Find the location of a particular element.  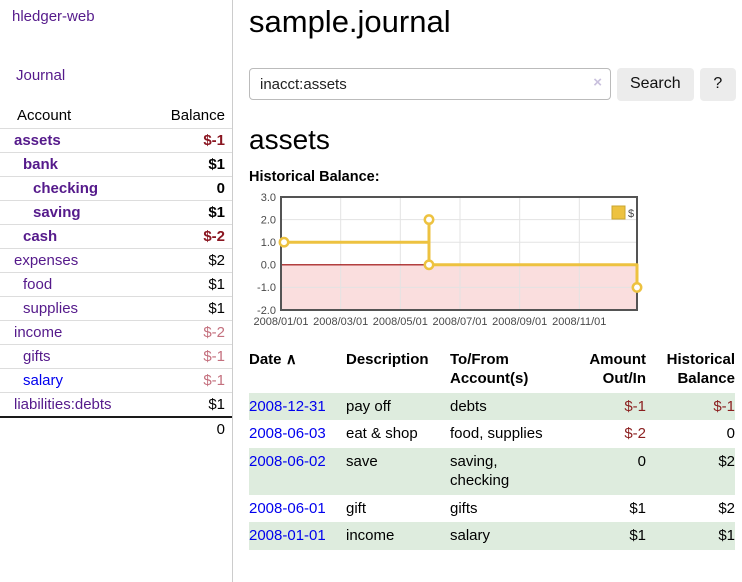

chart-title: Historical Balance: is located at coordinates (314, 176).